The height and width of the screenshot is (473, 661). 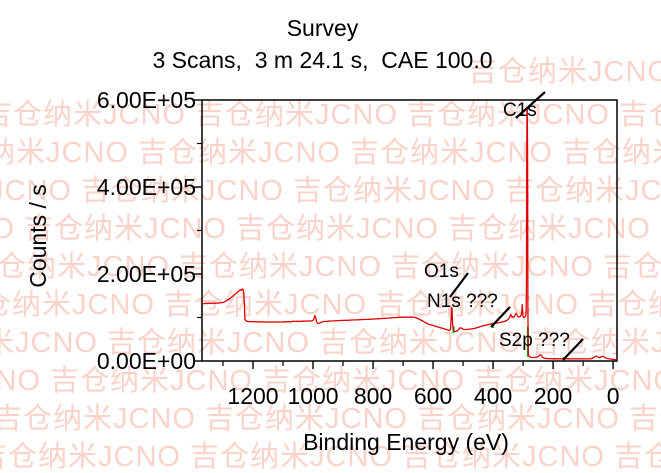 I want to click on y-tick-label: 0.00E+00, so click(x=146, y=361).